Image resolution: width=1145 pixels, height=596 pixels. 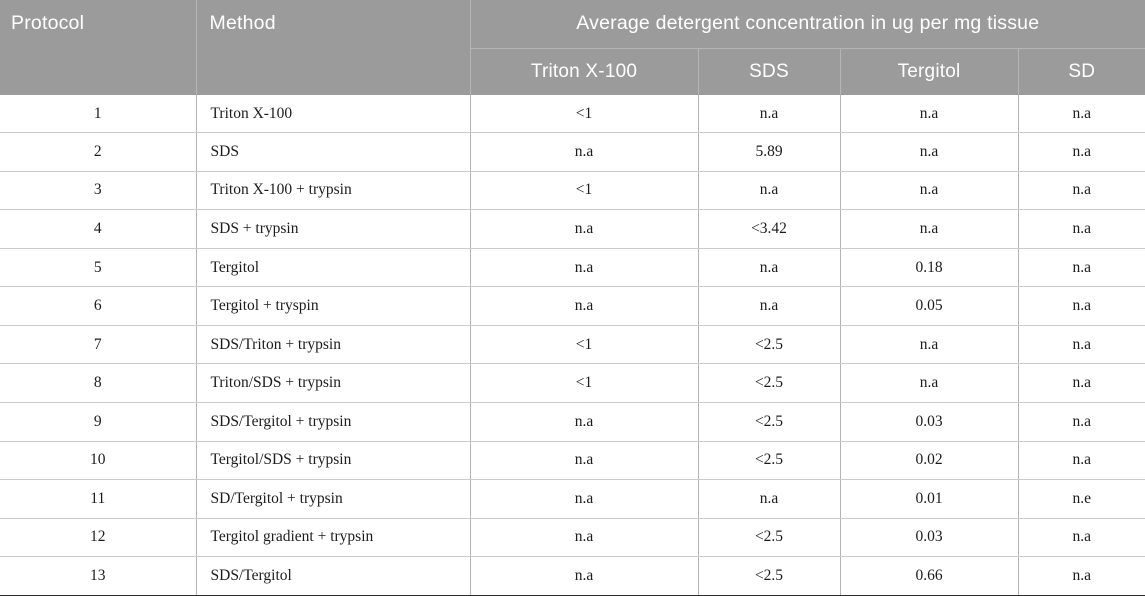 I want to click on cell-protocol-number: 4, so click(x=98, y=229).